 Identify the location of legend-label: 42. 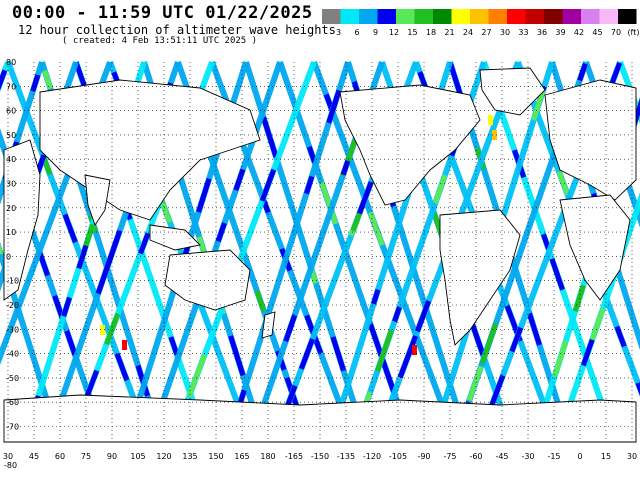
(579, 32).